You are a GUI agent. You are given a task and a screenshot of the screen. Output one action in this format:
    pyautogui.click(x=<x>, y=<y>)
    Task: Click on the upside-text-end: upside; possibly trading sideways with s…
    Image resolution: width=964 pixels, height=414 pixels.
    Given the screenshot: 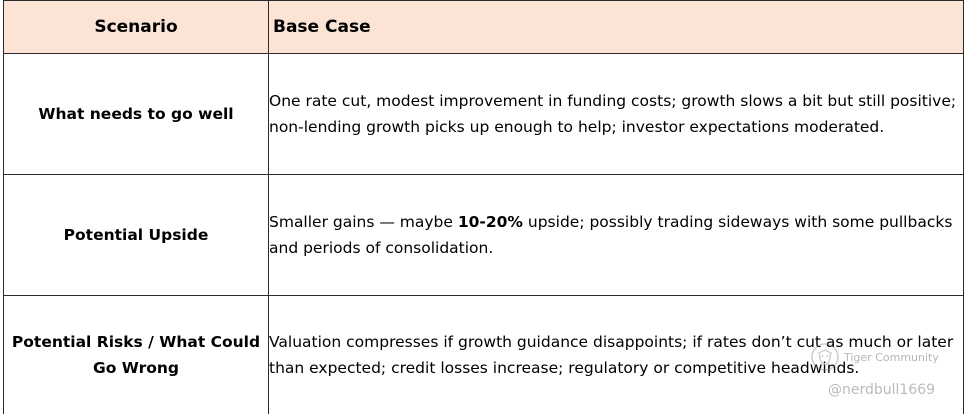 What is the action you would take?
    pyautogui.click(x=611, y=235)
    